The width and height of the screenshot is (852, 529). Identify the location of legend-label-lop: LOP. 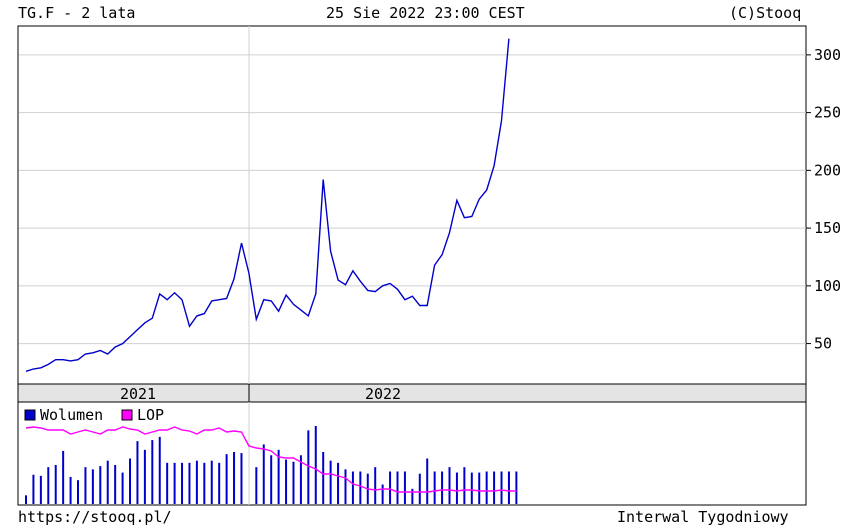
(150, 415).